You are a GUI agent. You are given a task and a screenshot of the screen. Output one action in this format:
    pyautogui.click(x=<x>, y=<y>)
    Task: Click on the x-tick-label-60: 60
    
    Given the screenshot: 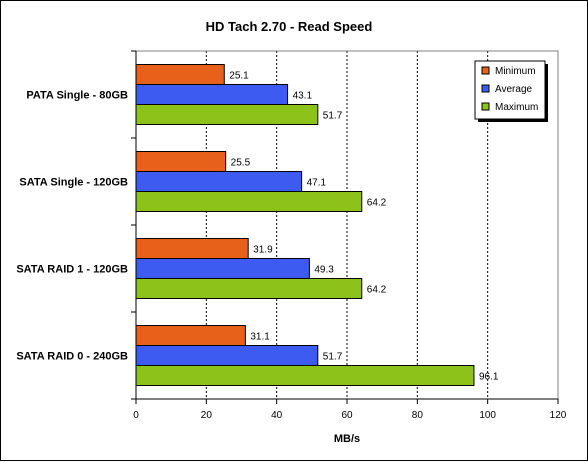 What is the action you would take?
    pyautogui.click(x=347, y=415)
    